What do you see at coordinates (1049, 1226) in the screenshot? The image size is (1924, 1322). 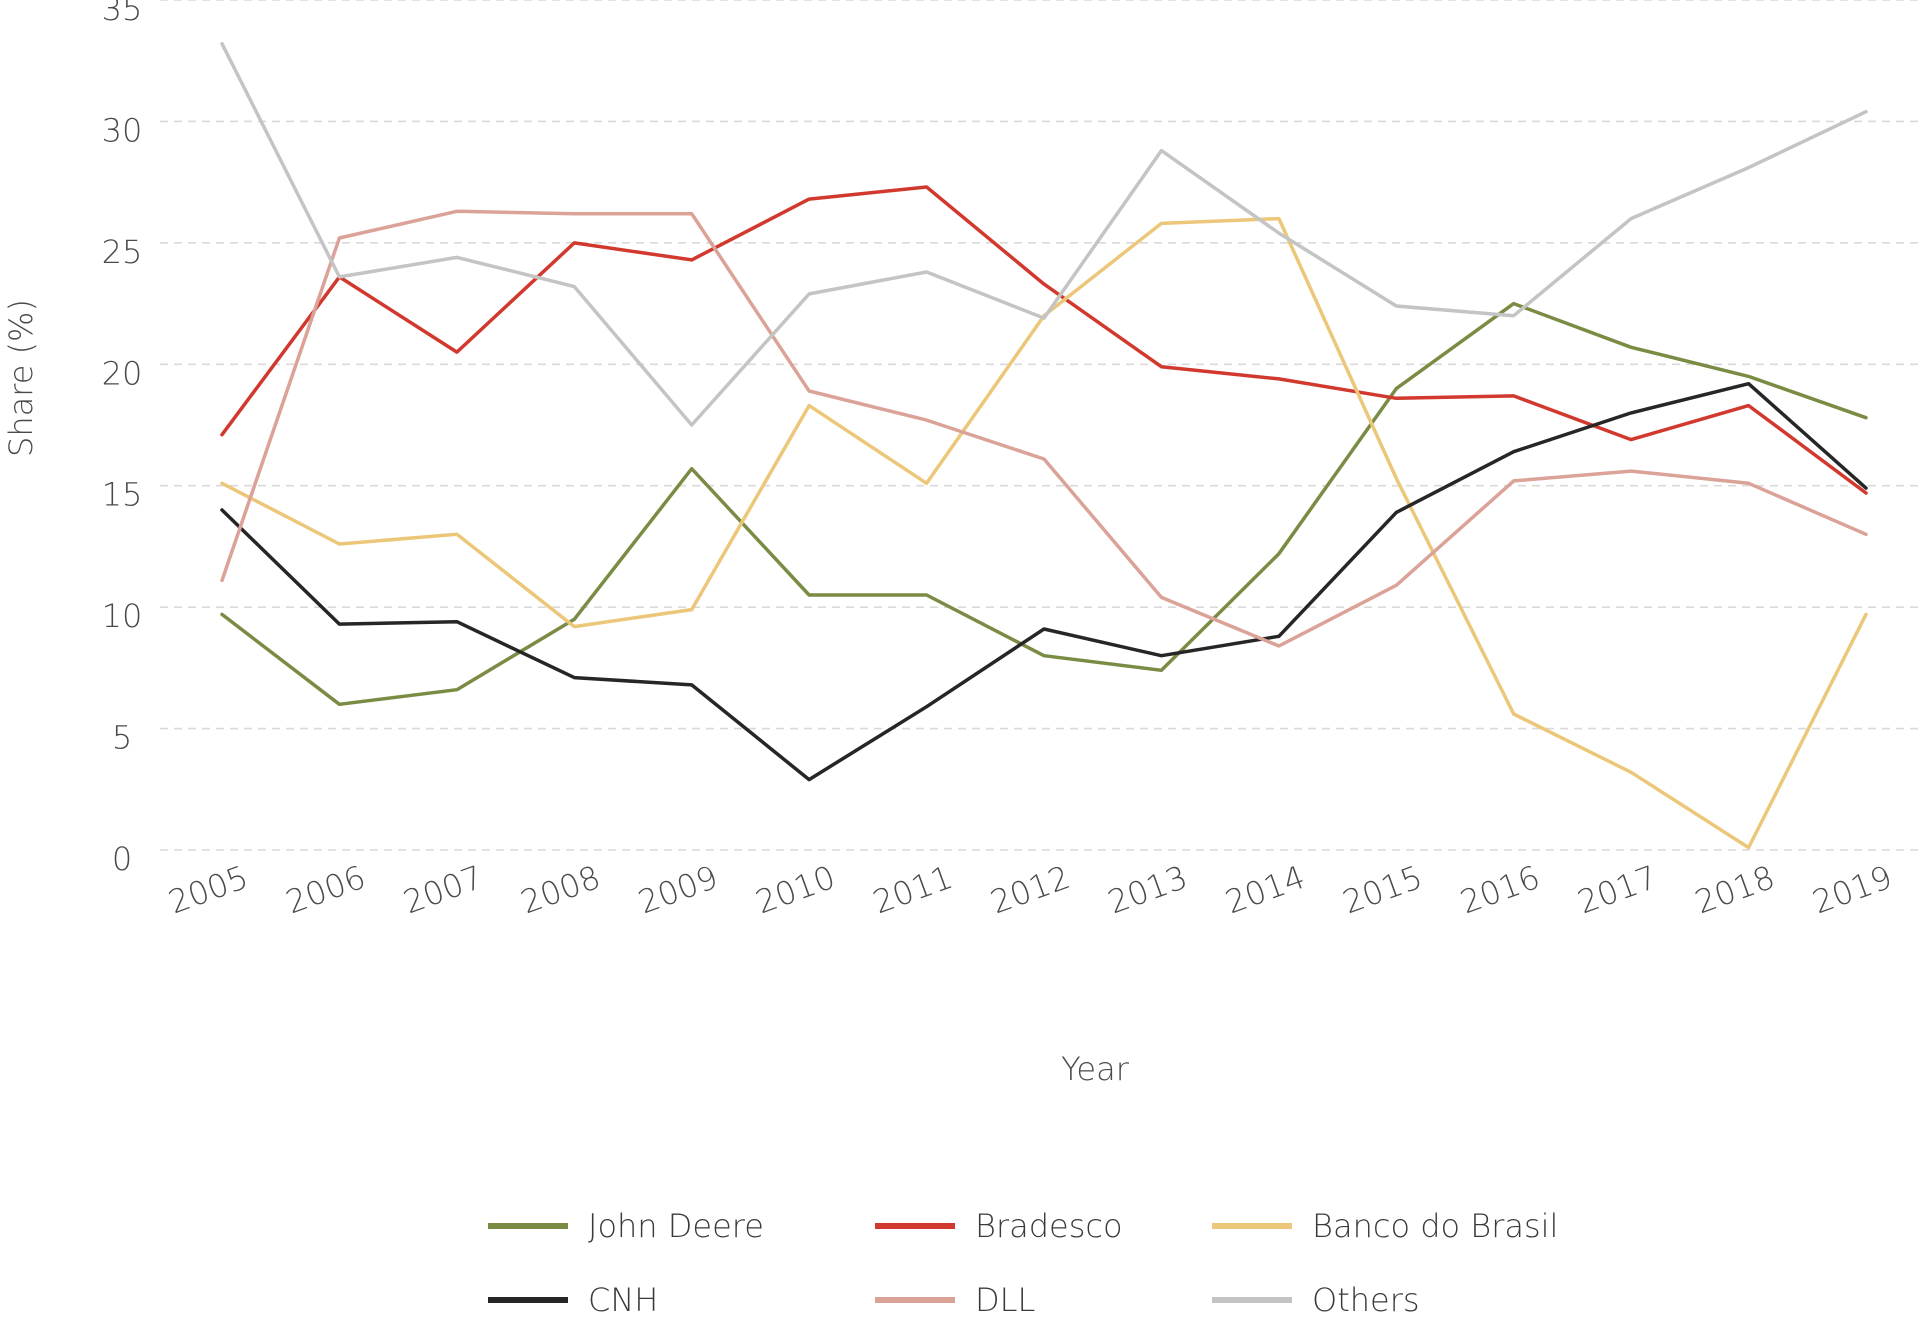 I see `legend-label: Bradesco` at bounding box center [1049, 1226].